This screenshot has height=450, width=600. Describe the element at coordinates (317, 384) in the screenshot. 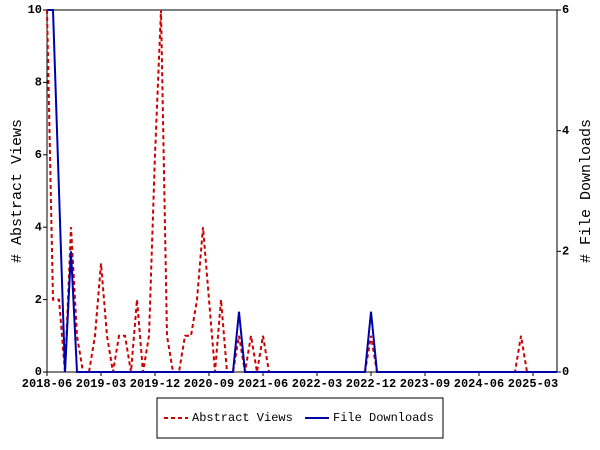

I see `x-tick-label: 2022-03` at that location.